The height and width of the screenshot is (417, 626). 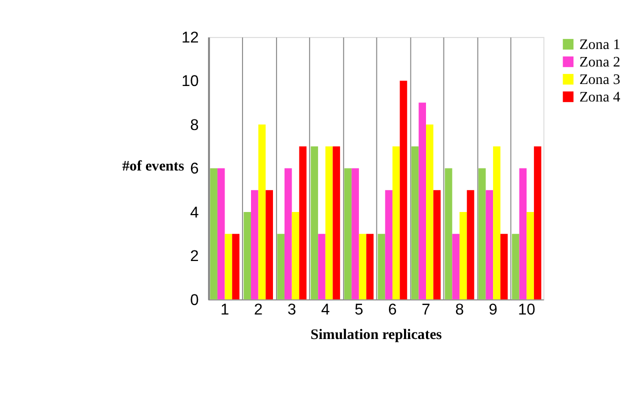 What do you see at coordinates (359, 310) in the screenshot?
I see `x-tick-label: 5` at bounding box center [359, 310].